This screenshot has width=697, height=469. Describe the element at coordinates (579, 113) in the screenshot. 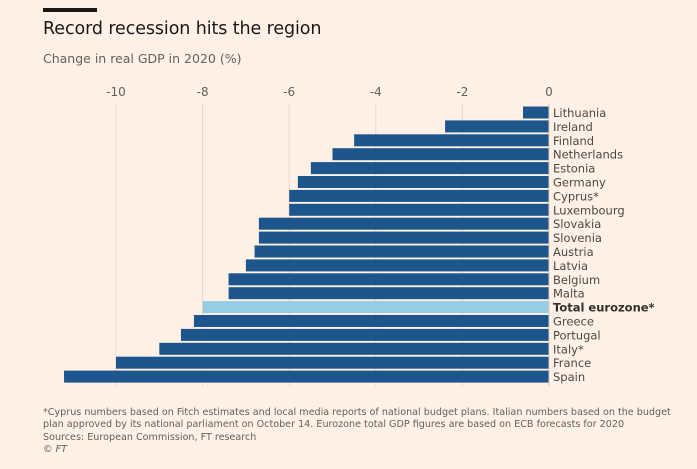

I see `category-label: Lithuania` at that location.